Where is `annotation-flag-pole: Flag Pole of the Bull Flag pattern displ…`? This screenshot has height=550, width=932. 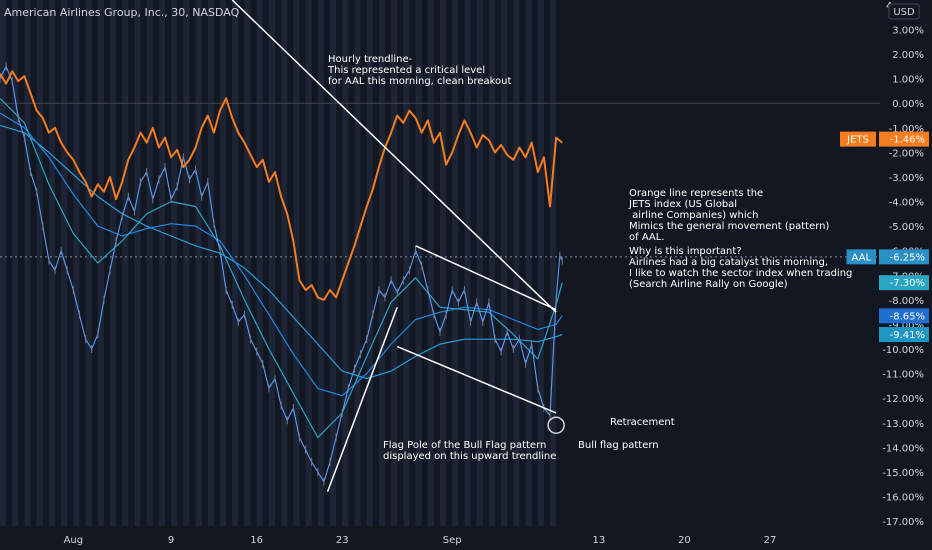
annotation-flag-pole: Flag Pole of the Bull Flag pattern displ… is located at coordinates (469, 451).